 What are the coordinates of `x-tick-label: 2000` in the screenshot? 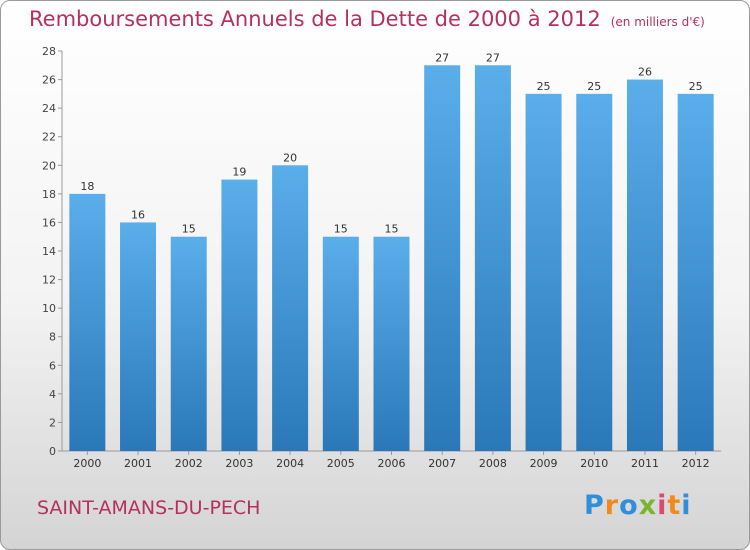 It's located at (87, 463).